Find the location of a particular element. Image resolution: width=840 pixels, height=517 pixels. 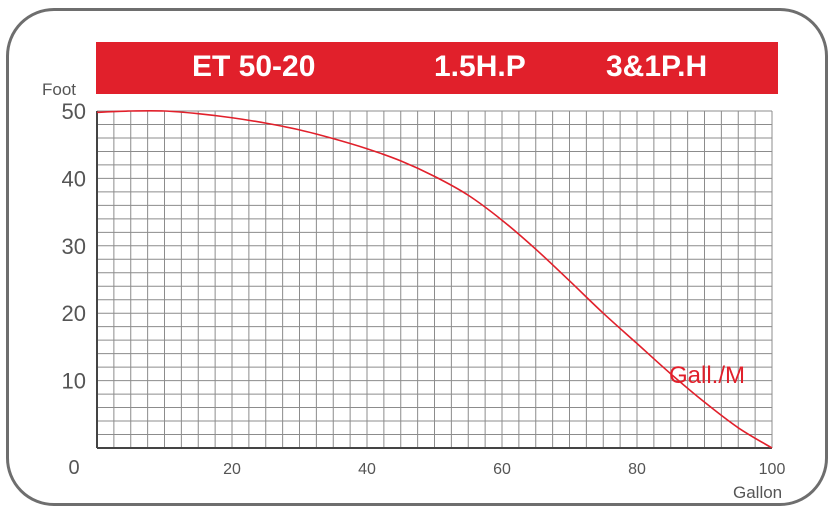

series-label: Gall./M is located at coordinates (707, 375).